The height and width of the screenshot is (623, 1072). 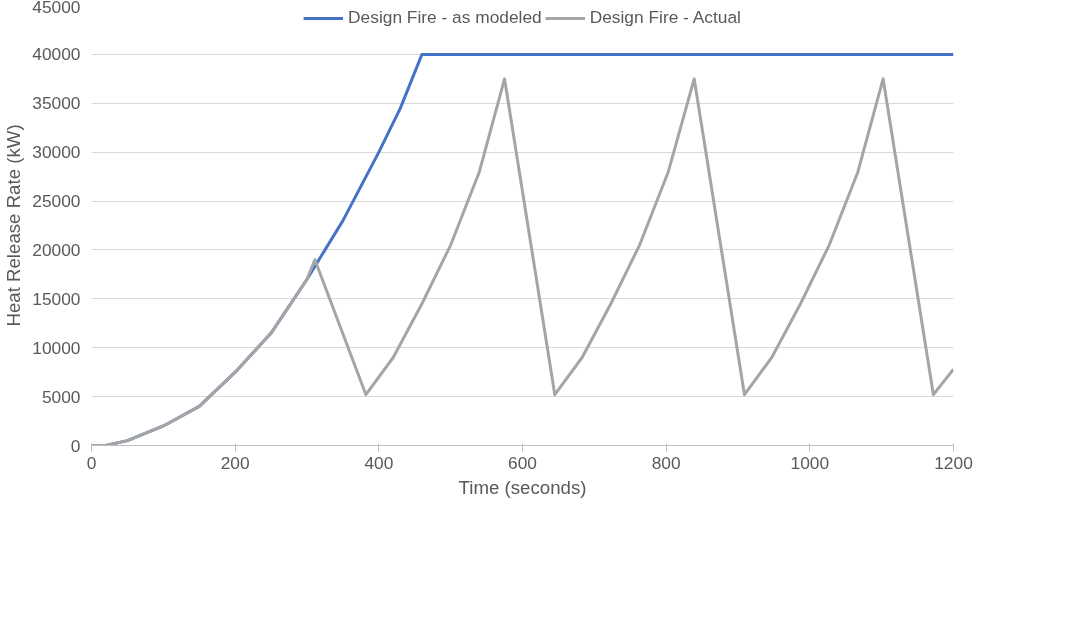 What do you see at coordinates (91, 462) in the screenshot?
I see `x-tick-label: 0` at bounding box center [91, 462].